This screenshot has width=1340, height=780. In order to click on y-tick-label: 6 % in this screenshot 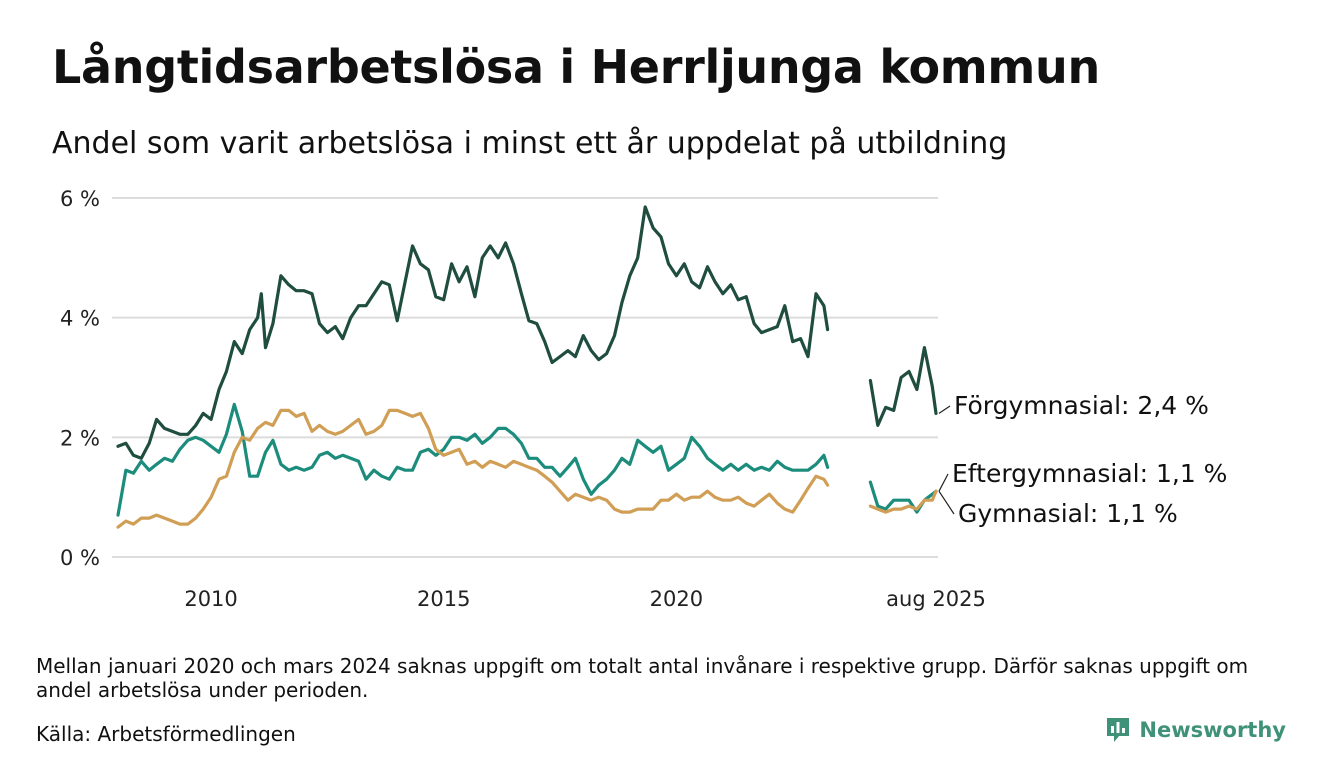, I will do `click(80, 199)`.